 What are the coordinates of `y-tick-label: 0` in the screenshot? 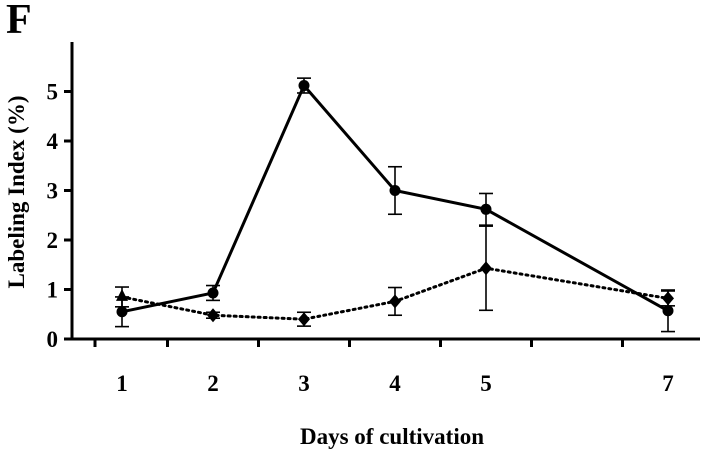 It's located at (53, 339).